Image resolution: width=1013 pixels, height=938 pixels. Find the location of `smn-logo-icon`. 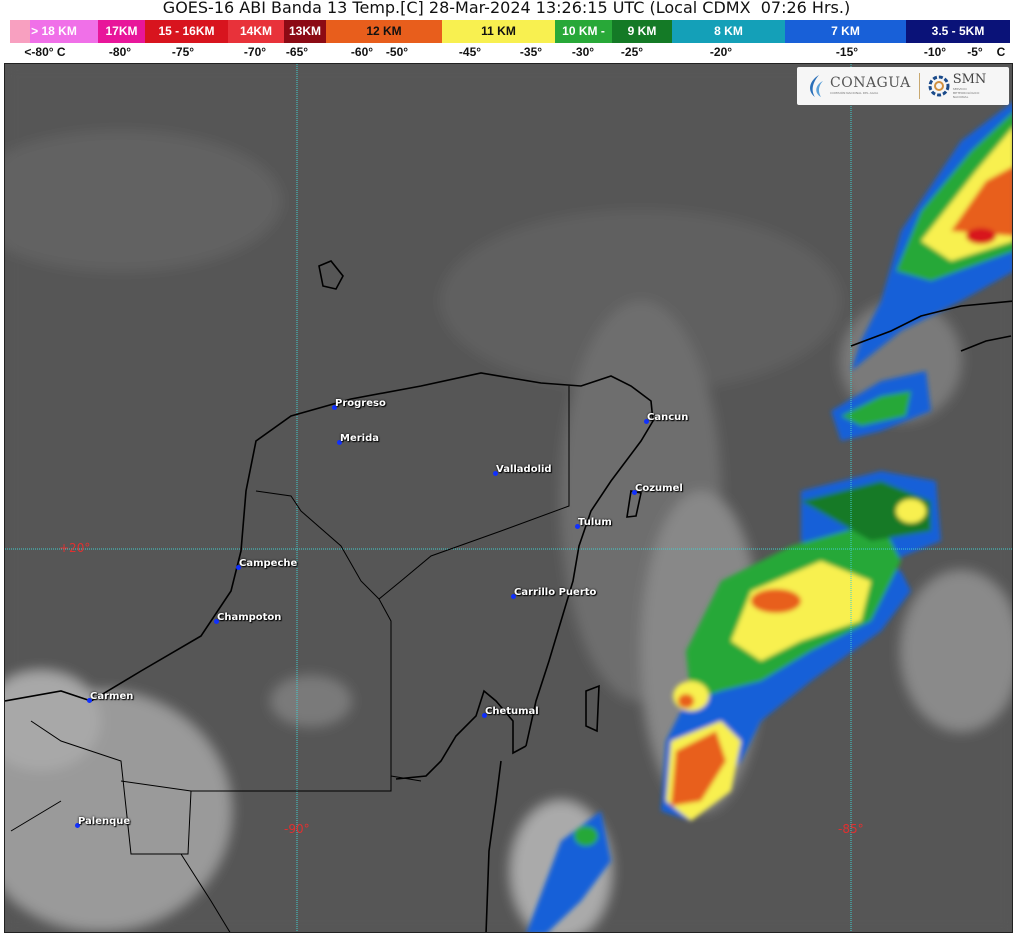

smn-logo-icon is located at coordinates (939, 86).